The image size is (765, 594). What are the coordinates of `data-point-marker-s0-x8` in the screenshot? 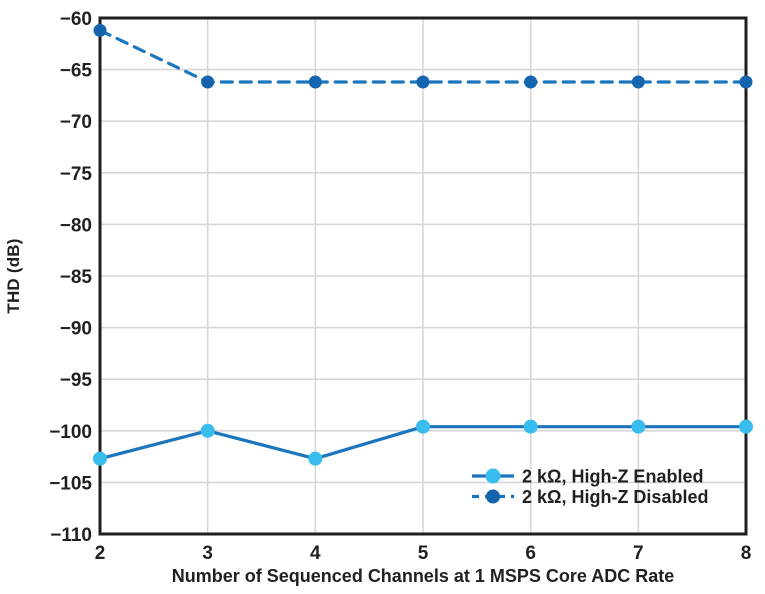 It's located at (746, 426).